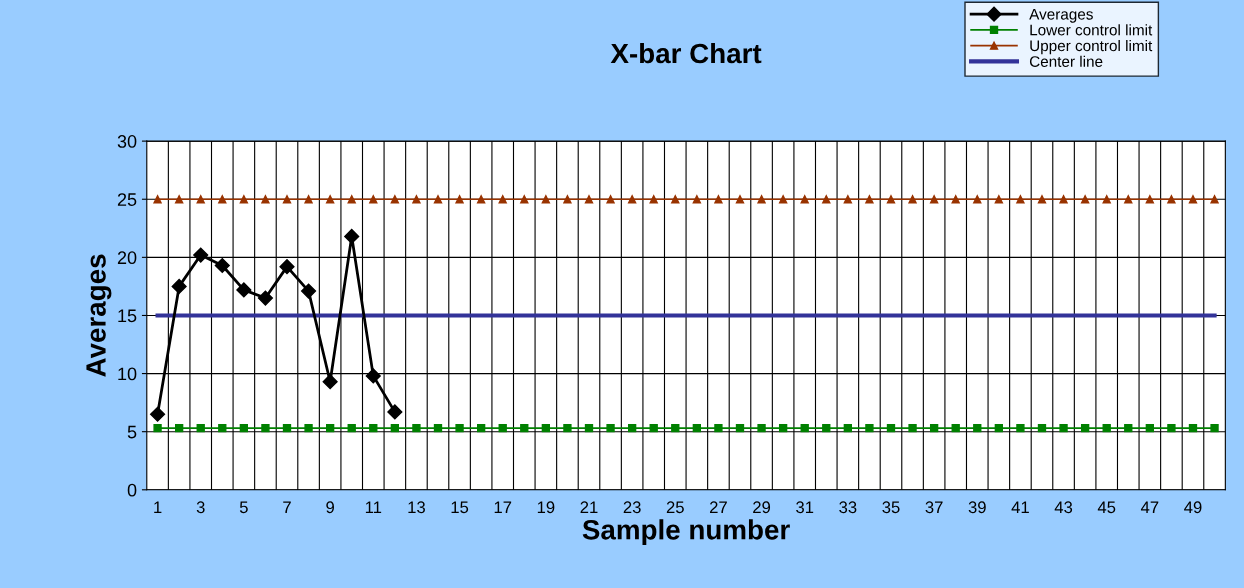 The image size is (1244, 588). Describe the element at coordinates (503, 507) in the screenshot. I see `x-tick-label: 17` at that location.